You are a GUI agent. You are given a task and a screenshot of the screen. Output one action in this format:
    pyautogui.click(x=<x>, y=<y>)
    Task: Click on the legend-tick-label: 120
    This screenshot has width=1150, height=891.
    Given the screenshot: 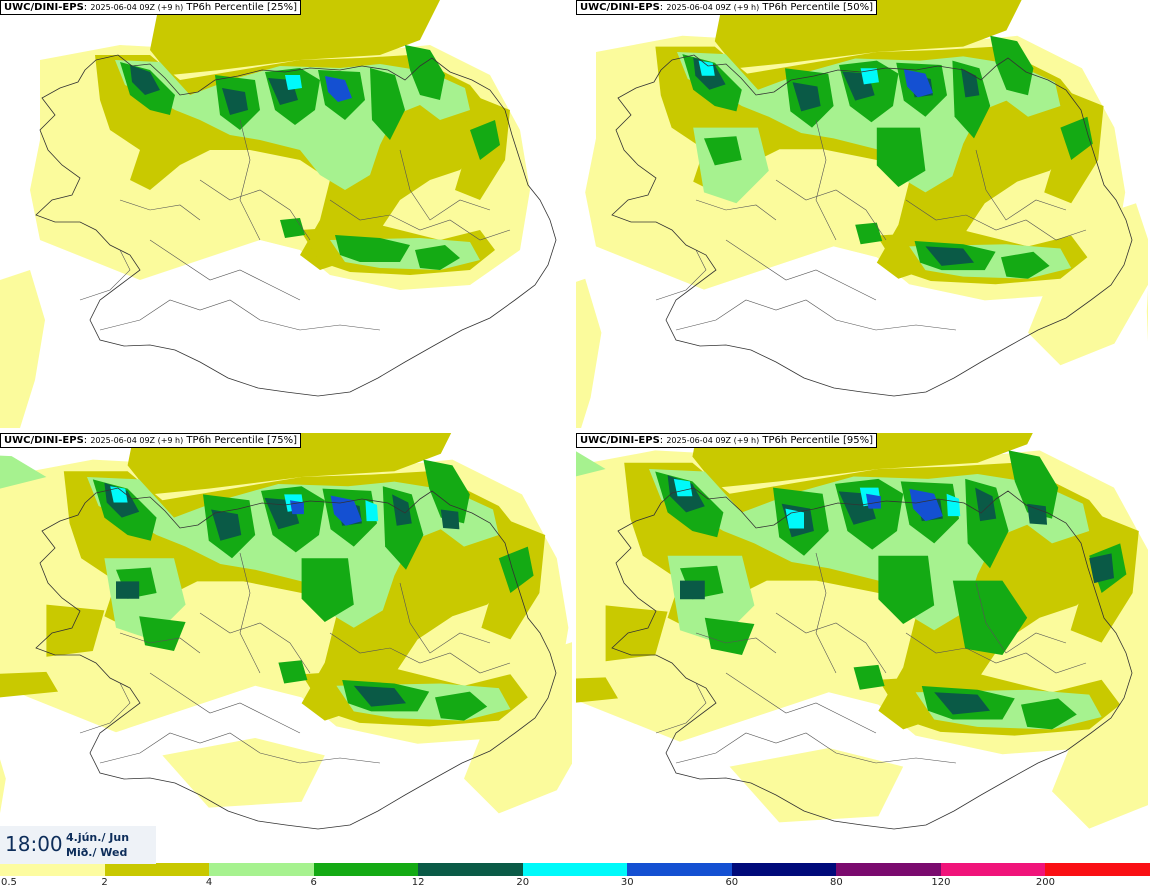 What is the action you would take?
    pyautogui.click(x=941, y=882)
    